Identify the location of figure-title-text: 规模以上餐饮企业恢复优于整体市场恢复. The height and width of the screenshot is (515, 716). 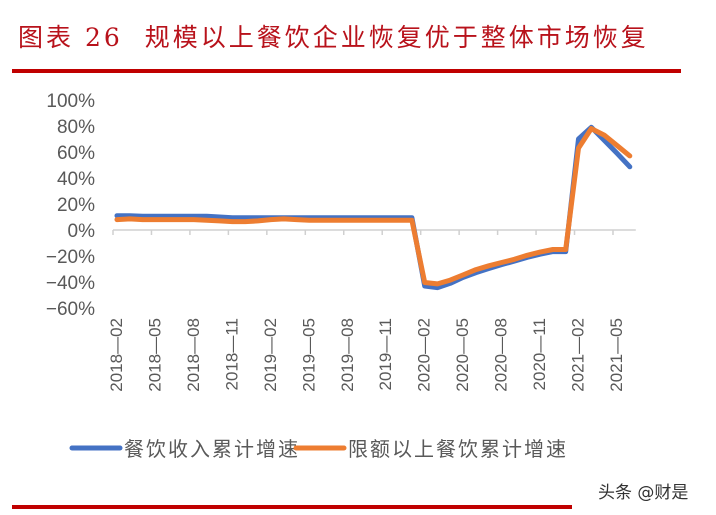
(396, 37).